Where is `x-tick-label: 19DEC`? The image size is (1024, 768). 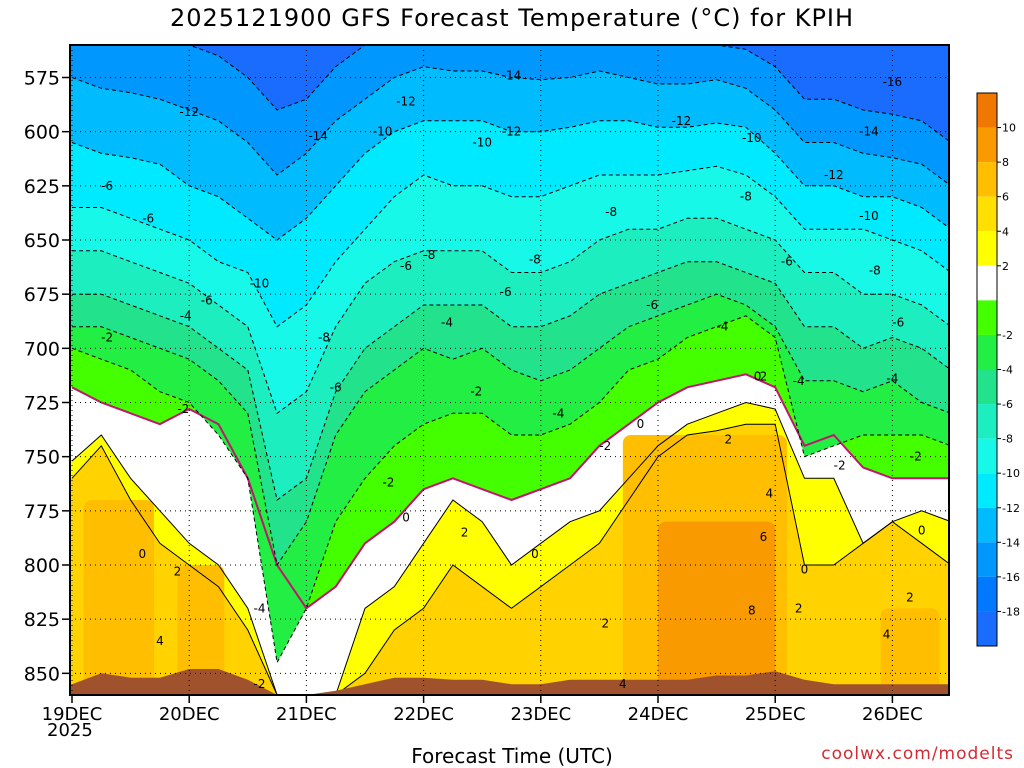
x-tick-label: 19DEC is located at coordinates (72, 714).